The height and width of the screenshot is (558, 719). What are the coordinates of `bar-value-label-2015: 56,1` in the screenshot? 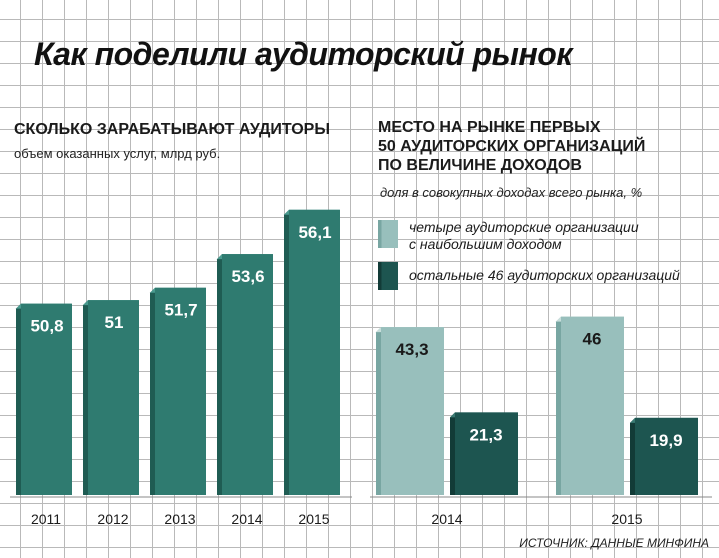 It's located at (314, 232).